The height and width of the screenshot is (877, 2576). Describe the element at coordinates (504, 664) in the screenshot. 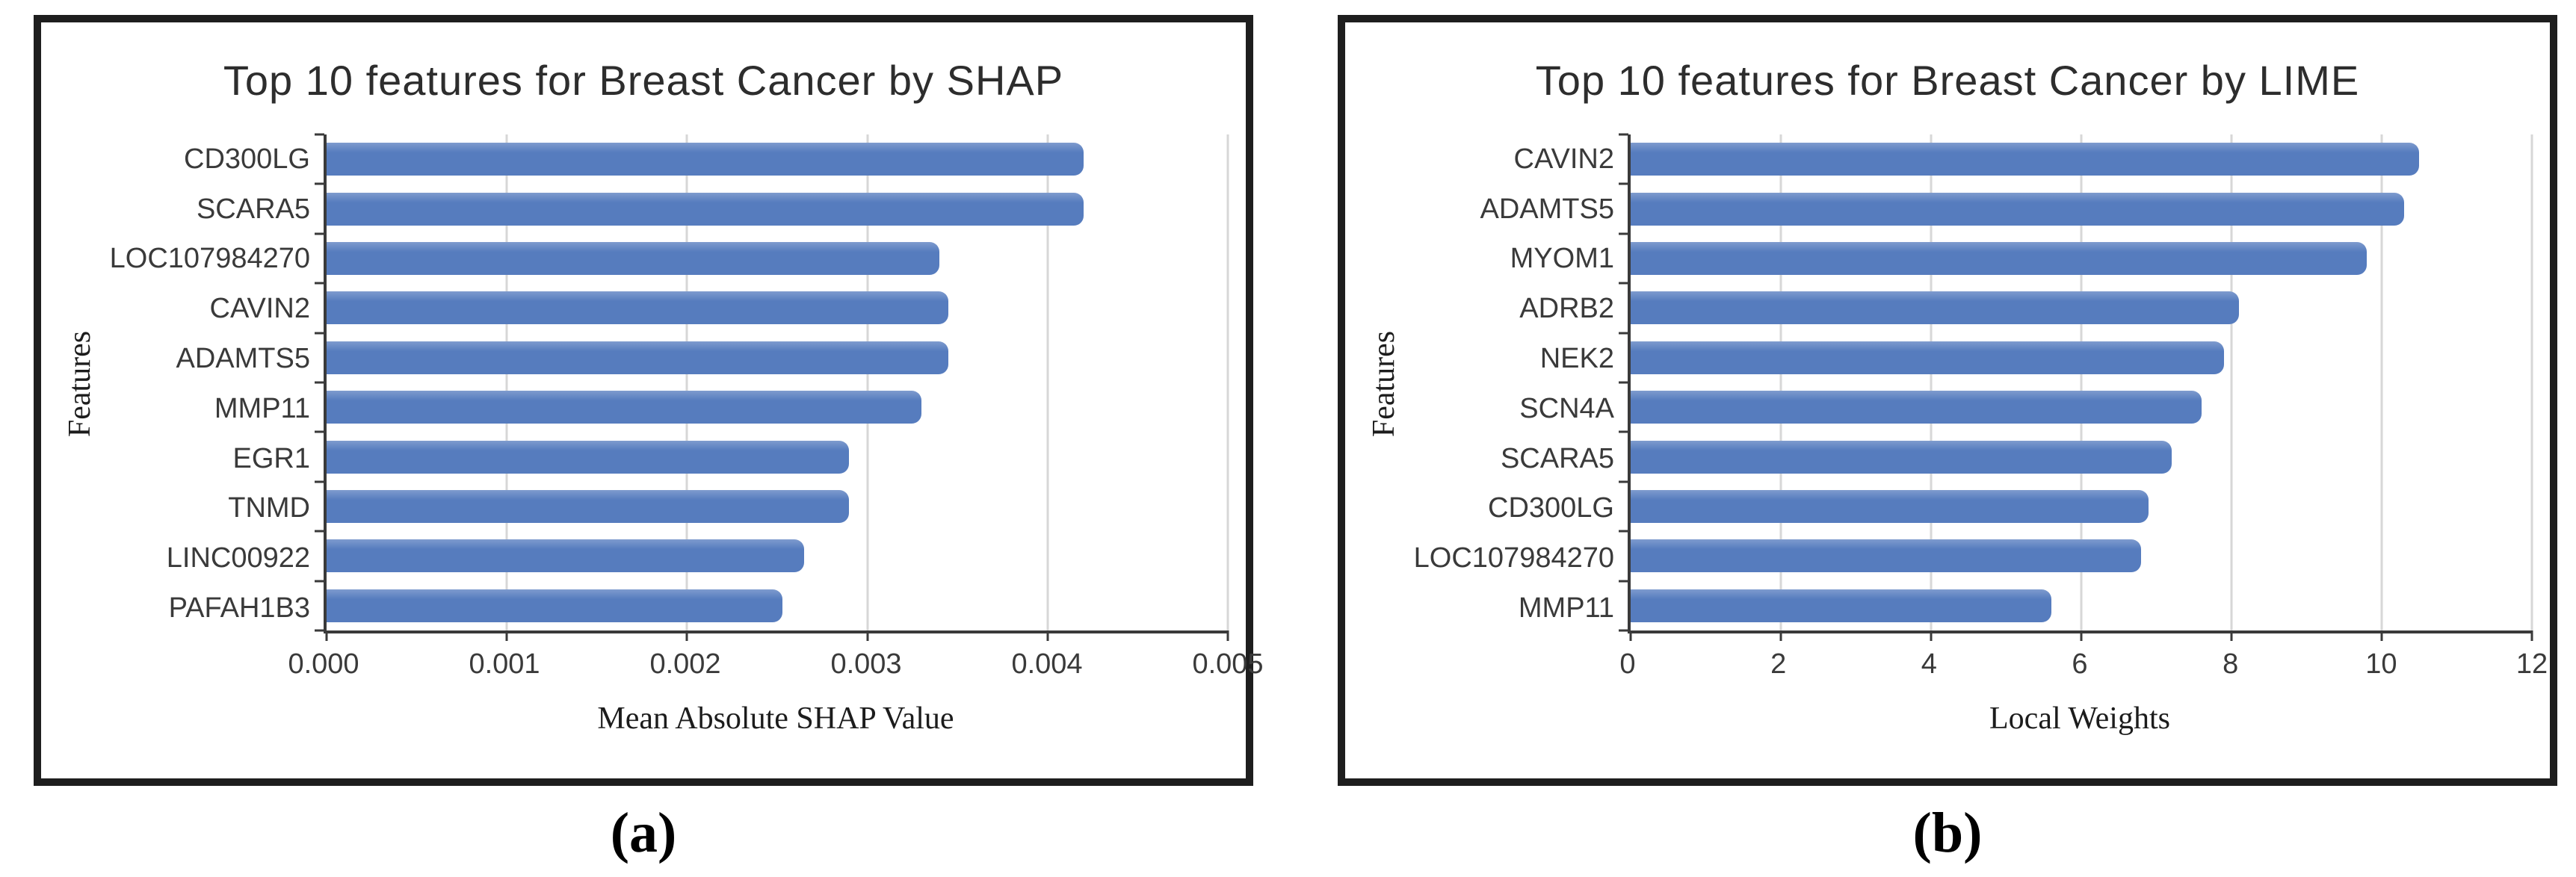

I see `x-tick-label: 0.001` at that location.